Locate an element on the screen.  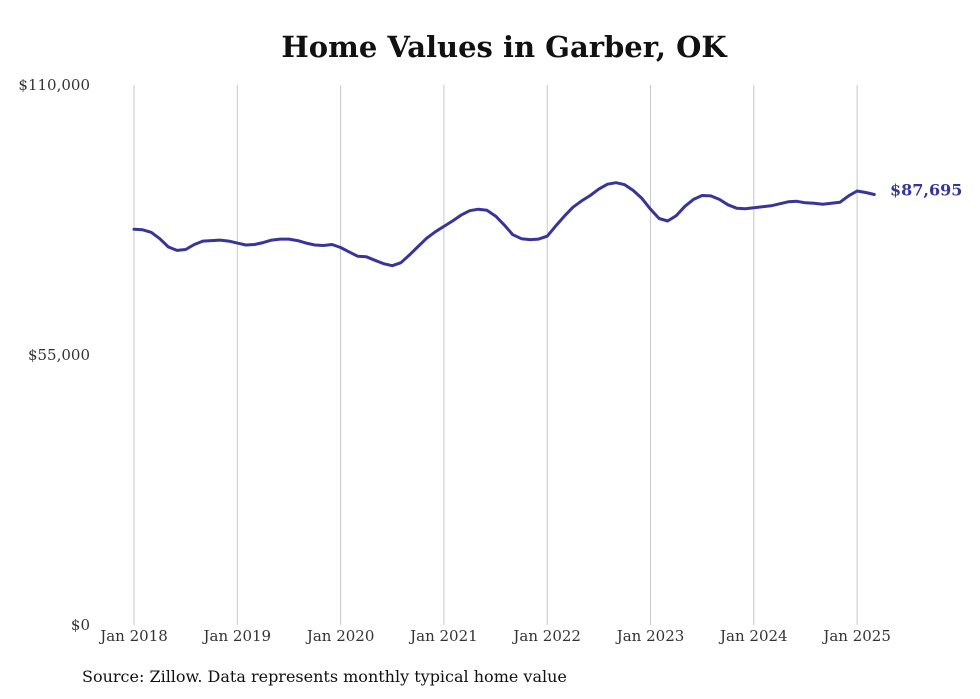
end-value-label: $87,695 is located at coordinates (926, 189).